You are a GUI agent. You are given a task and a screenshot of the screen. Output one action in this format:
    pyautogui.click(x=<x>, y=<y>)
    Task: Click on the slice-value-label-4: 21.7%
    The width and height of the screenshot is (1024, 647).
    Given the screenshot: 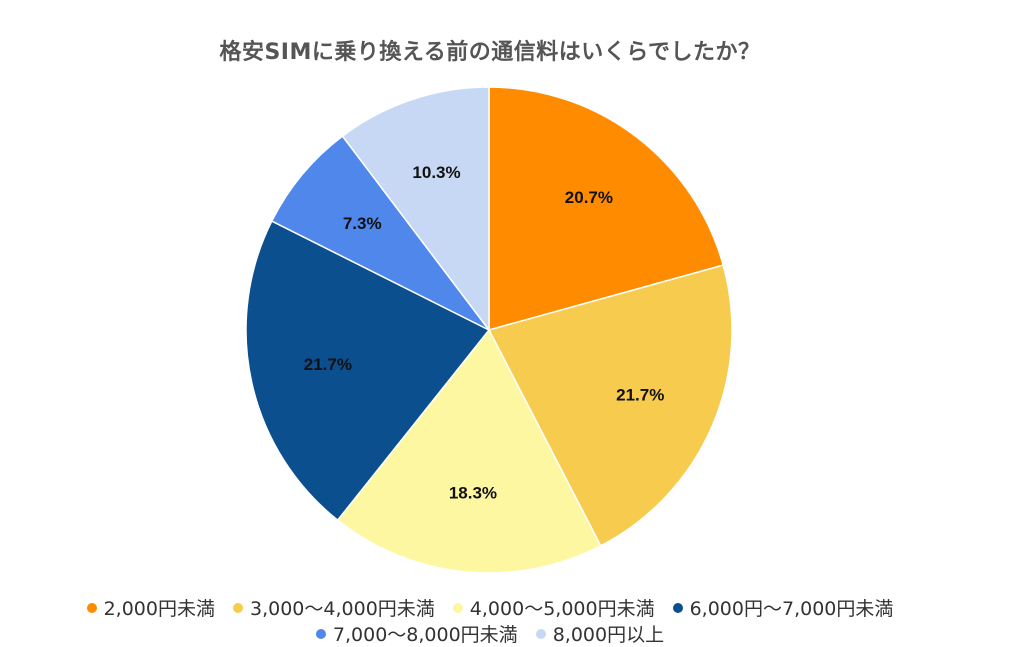 What is the action you would take?
    pyautogui.click(x=328, y=364)
    